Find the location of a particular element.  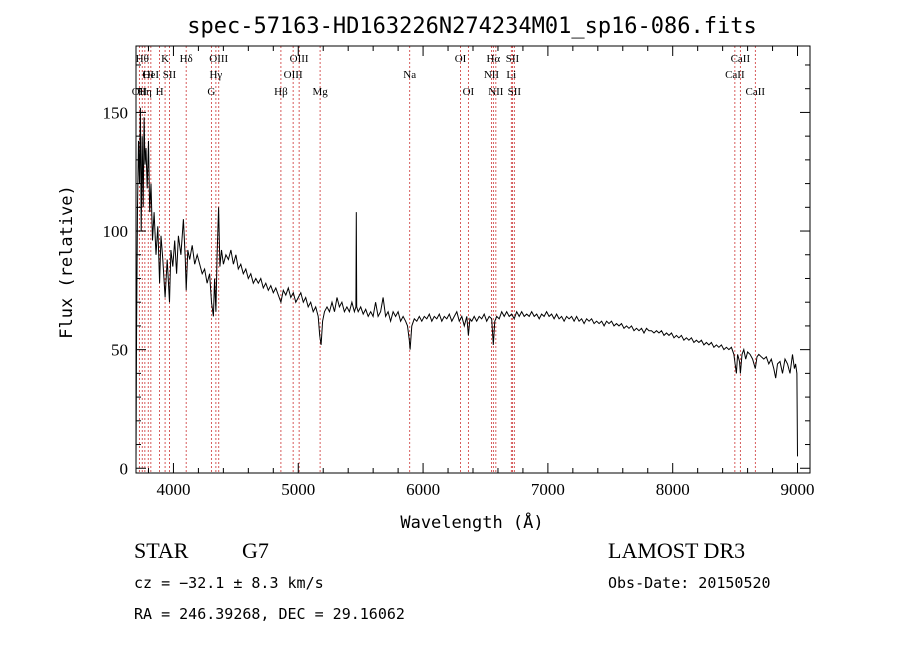

line-label-13: OIII is located at coordinates (293, 75).